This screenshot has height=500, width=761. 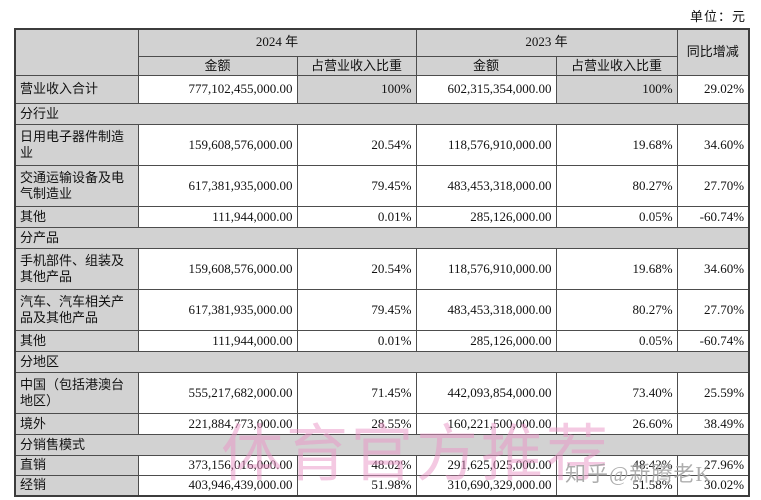 What do you see at coordinates (616, 466) in the screenshot?
I see `pct-2023: 48.42%` at bounding box center [616, 466].